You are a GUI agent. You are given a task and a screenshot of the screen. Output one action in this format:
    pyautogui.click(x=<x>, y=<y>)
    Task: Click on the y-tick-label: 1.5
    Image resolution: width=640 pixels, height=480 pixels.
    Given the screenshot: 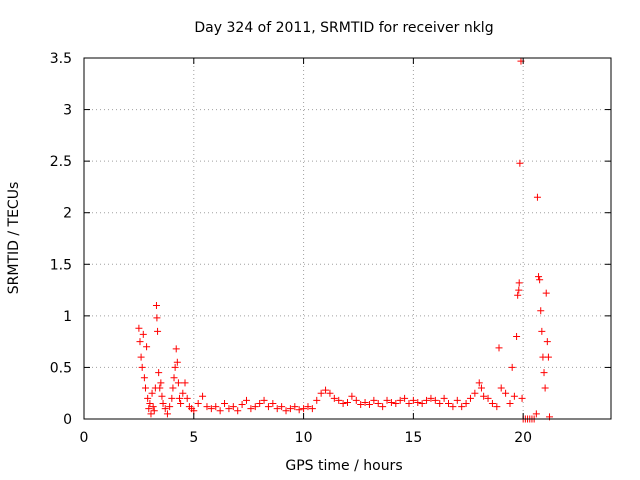 What is the action you would take?
    pyautogui.click(x=61, y=265)
    